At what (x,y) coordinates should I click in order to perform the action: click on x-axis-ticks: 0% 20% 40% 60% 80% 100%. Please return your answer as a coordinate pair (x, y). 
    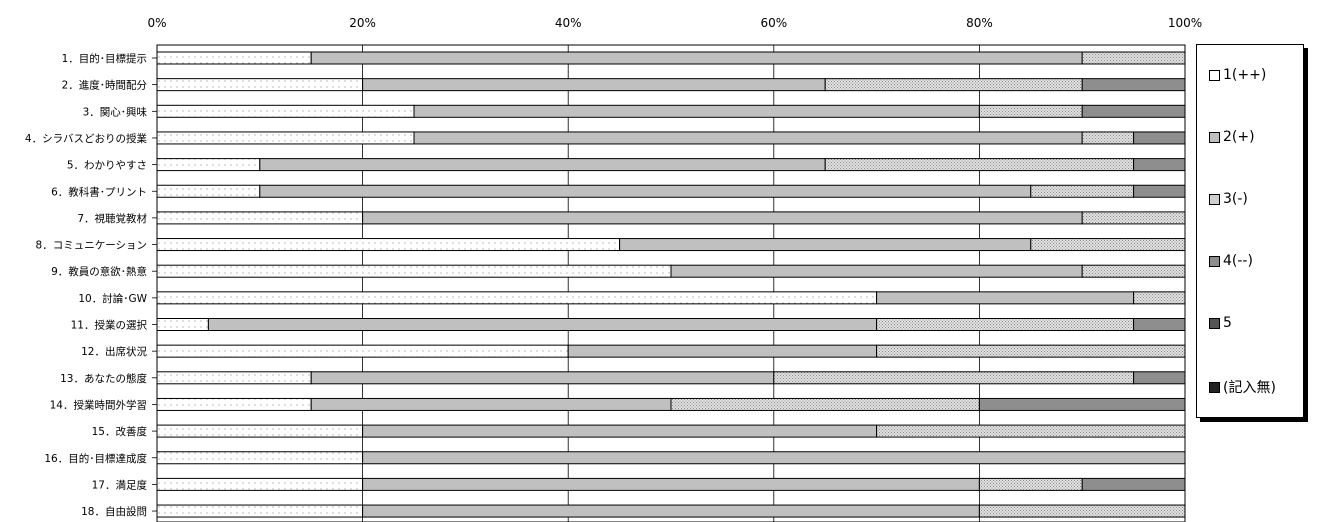
    Looking at the image, I should click on (674, 23).